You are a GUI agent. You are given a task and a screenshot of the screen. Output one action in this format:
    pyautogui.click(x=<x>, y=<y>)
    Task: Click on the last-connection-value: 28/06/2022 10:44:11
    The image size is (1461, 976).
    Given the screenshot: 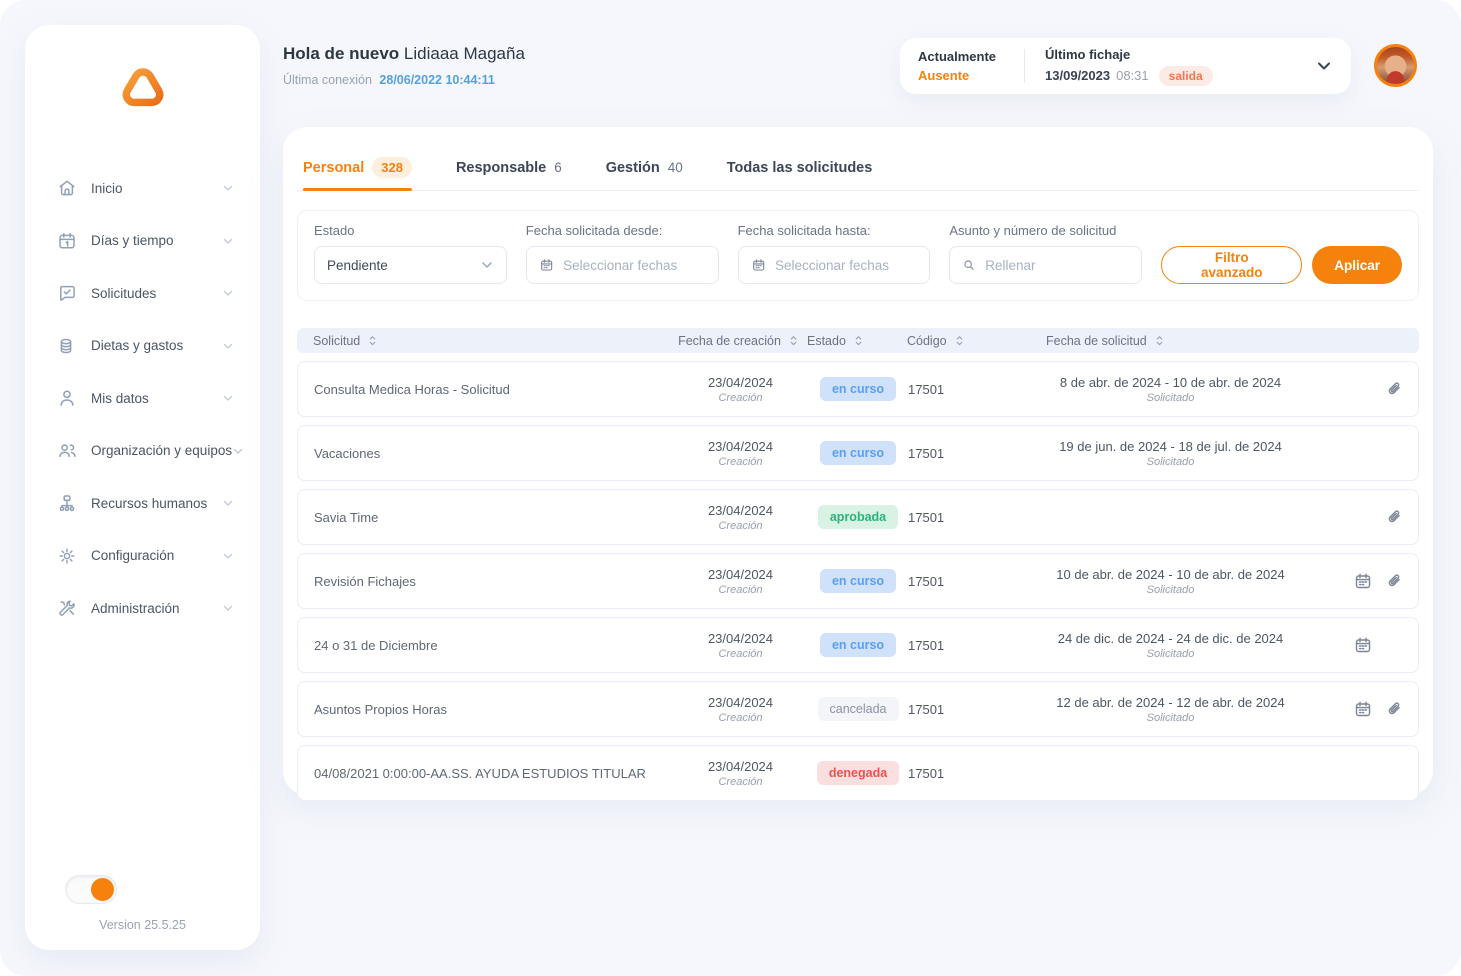 What is the action you would take?
    pyautogui.click(x=437, y=80)
    